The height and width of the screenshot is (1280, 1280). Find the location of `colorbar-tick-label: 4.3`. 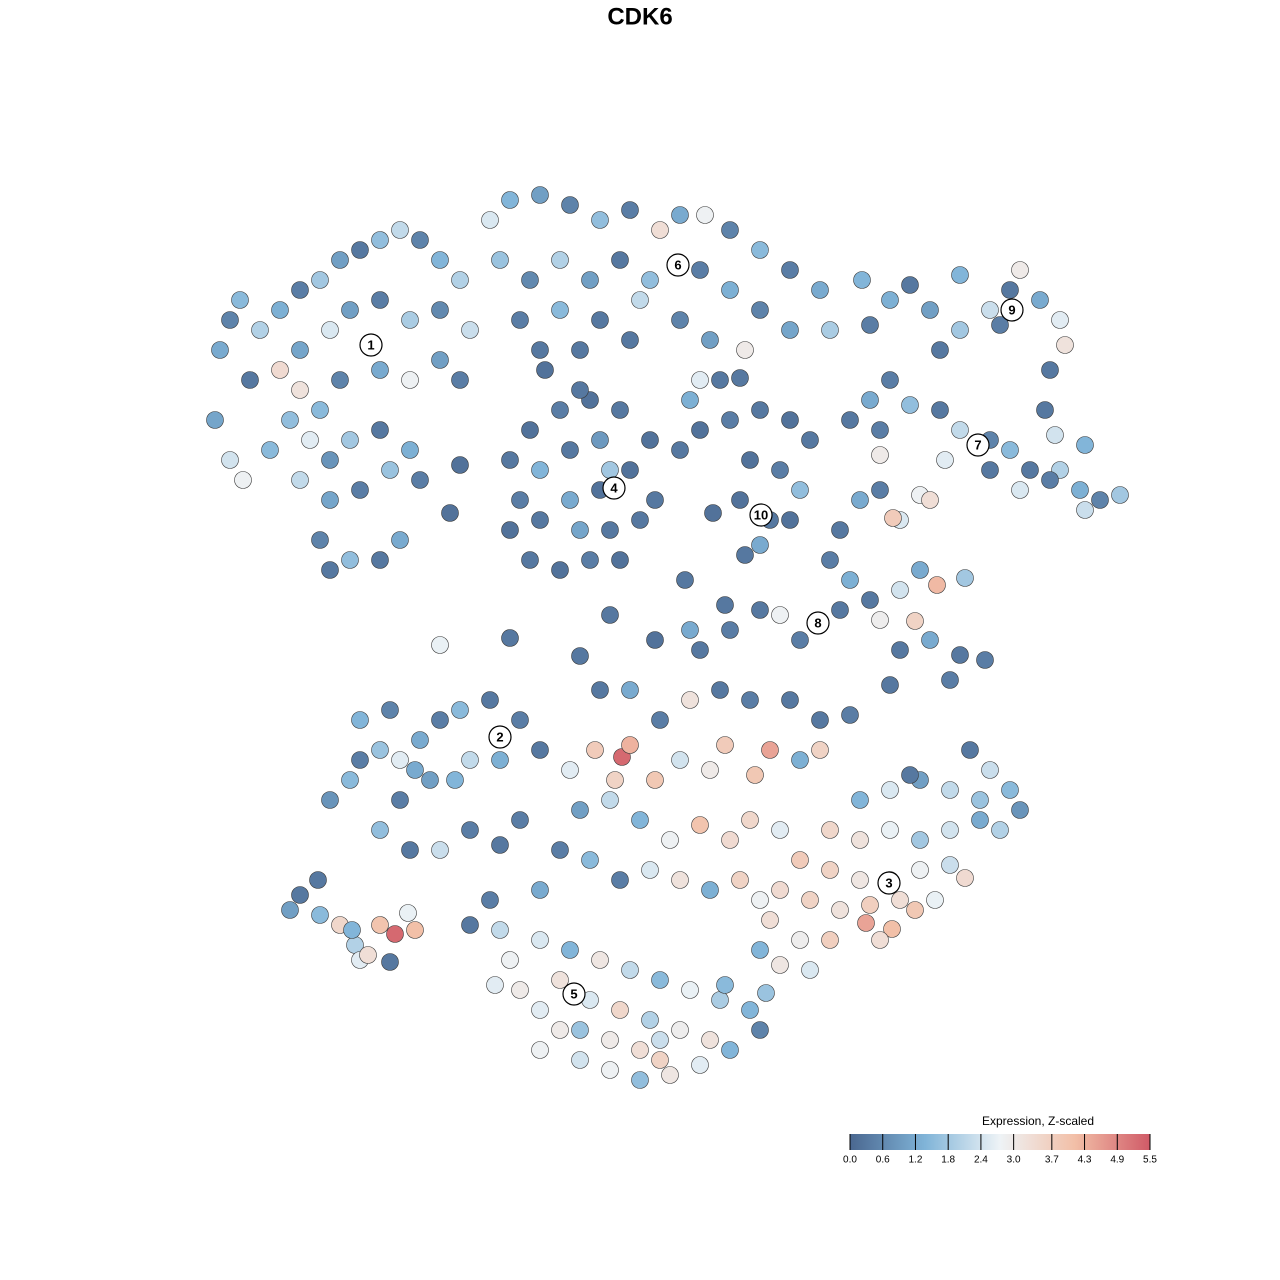

colorbar-tick-label: 4.3 is located at coordinates (1085, 1160).